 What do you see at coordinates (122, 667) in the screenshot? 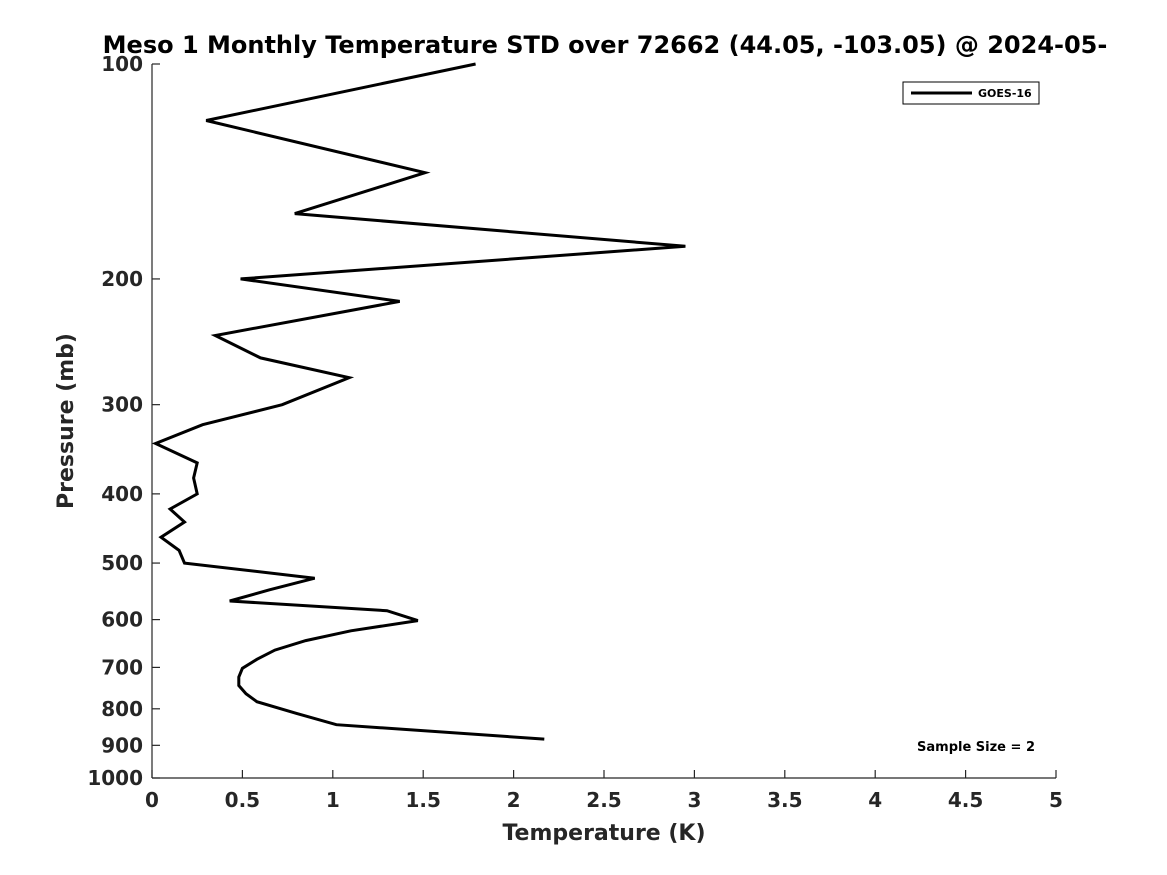
I see `y-tick-label: 700` at bounding box center [122, 667].